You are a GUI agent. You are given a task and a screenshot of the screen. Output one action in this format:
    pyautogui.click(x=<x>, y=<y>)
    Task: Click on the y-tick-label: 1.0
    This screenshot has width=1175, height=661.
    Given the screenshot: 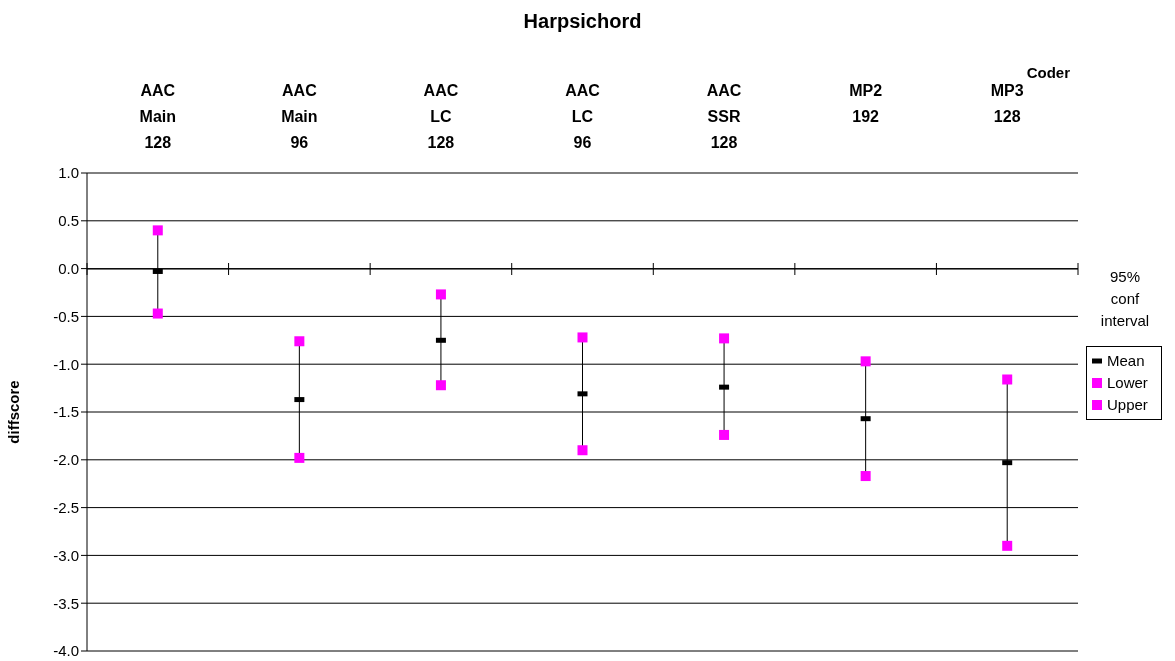 What is the action you would take?
    pyautogui.click(x=68, y=173)
    